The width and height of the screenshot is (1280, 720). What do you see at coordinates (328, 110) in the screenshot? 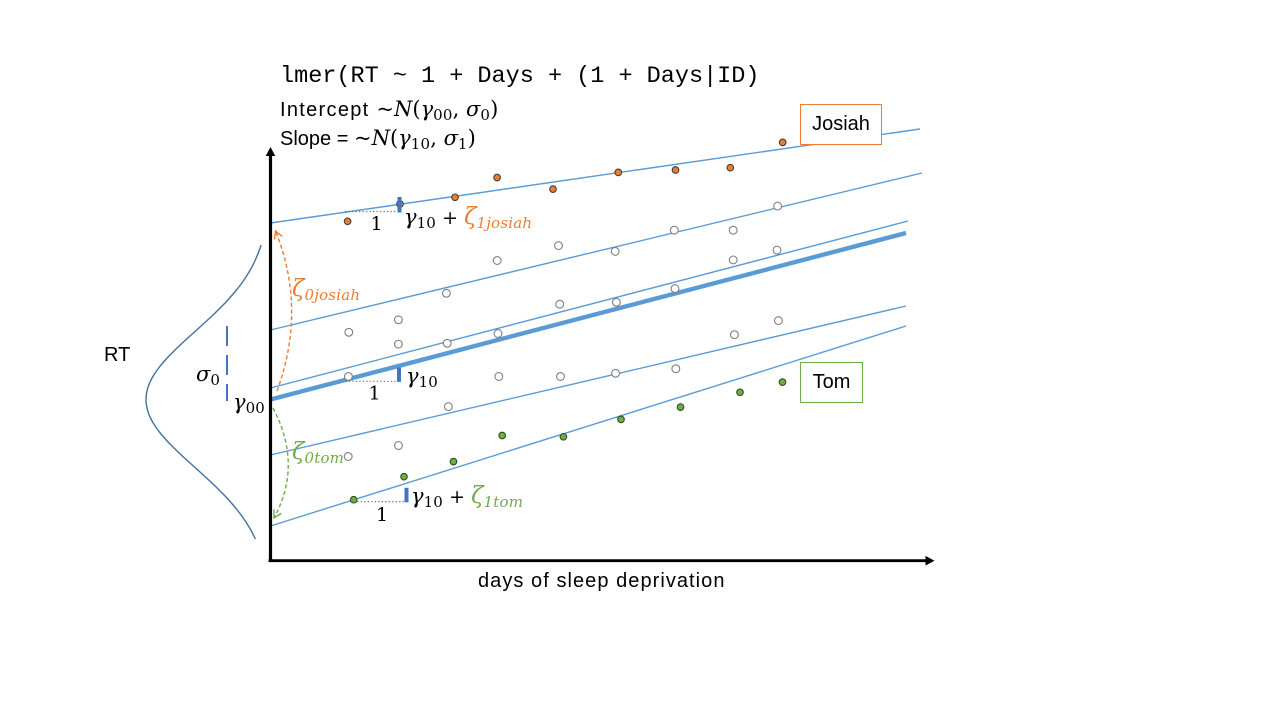
I see `intercept-word: Intercept` at bounding box center [328, 110].